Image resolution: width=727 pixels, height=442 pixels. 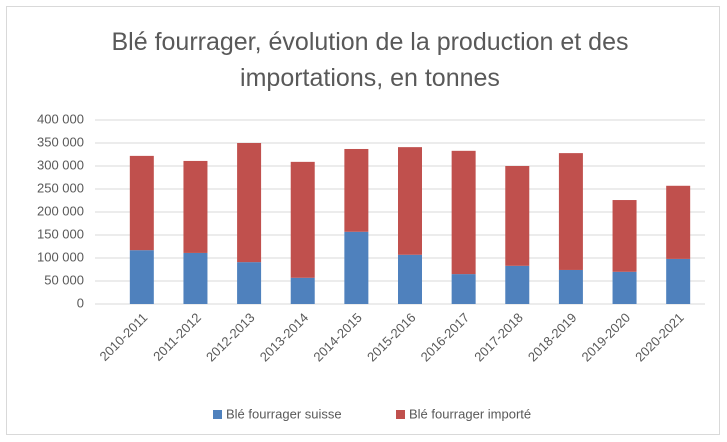 What do you see at coordinates (60, 233) in the screenshot?
I see `y-tick-label: 150 000` at bounding box center [60, 233].